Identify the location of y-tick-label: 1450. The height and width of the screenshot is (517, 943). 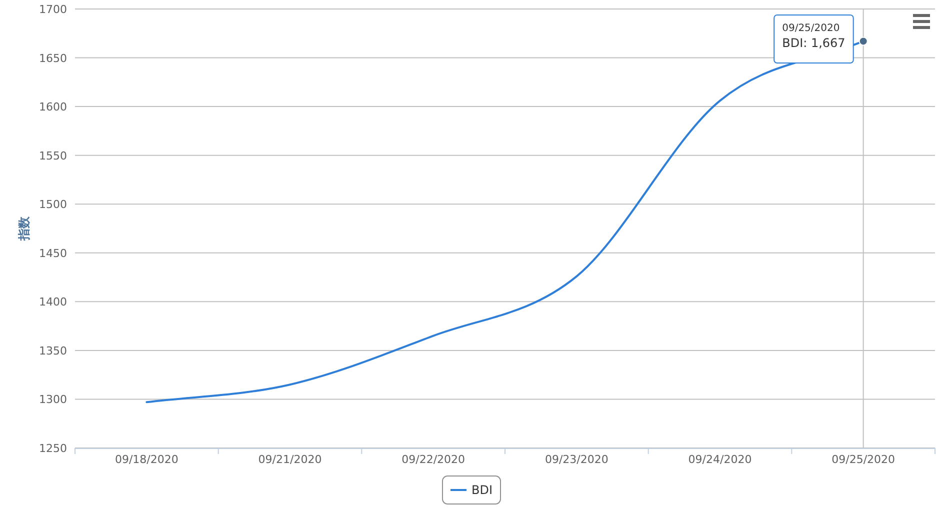
(53, 253).